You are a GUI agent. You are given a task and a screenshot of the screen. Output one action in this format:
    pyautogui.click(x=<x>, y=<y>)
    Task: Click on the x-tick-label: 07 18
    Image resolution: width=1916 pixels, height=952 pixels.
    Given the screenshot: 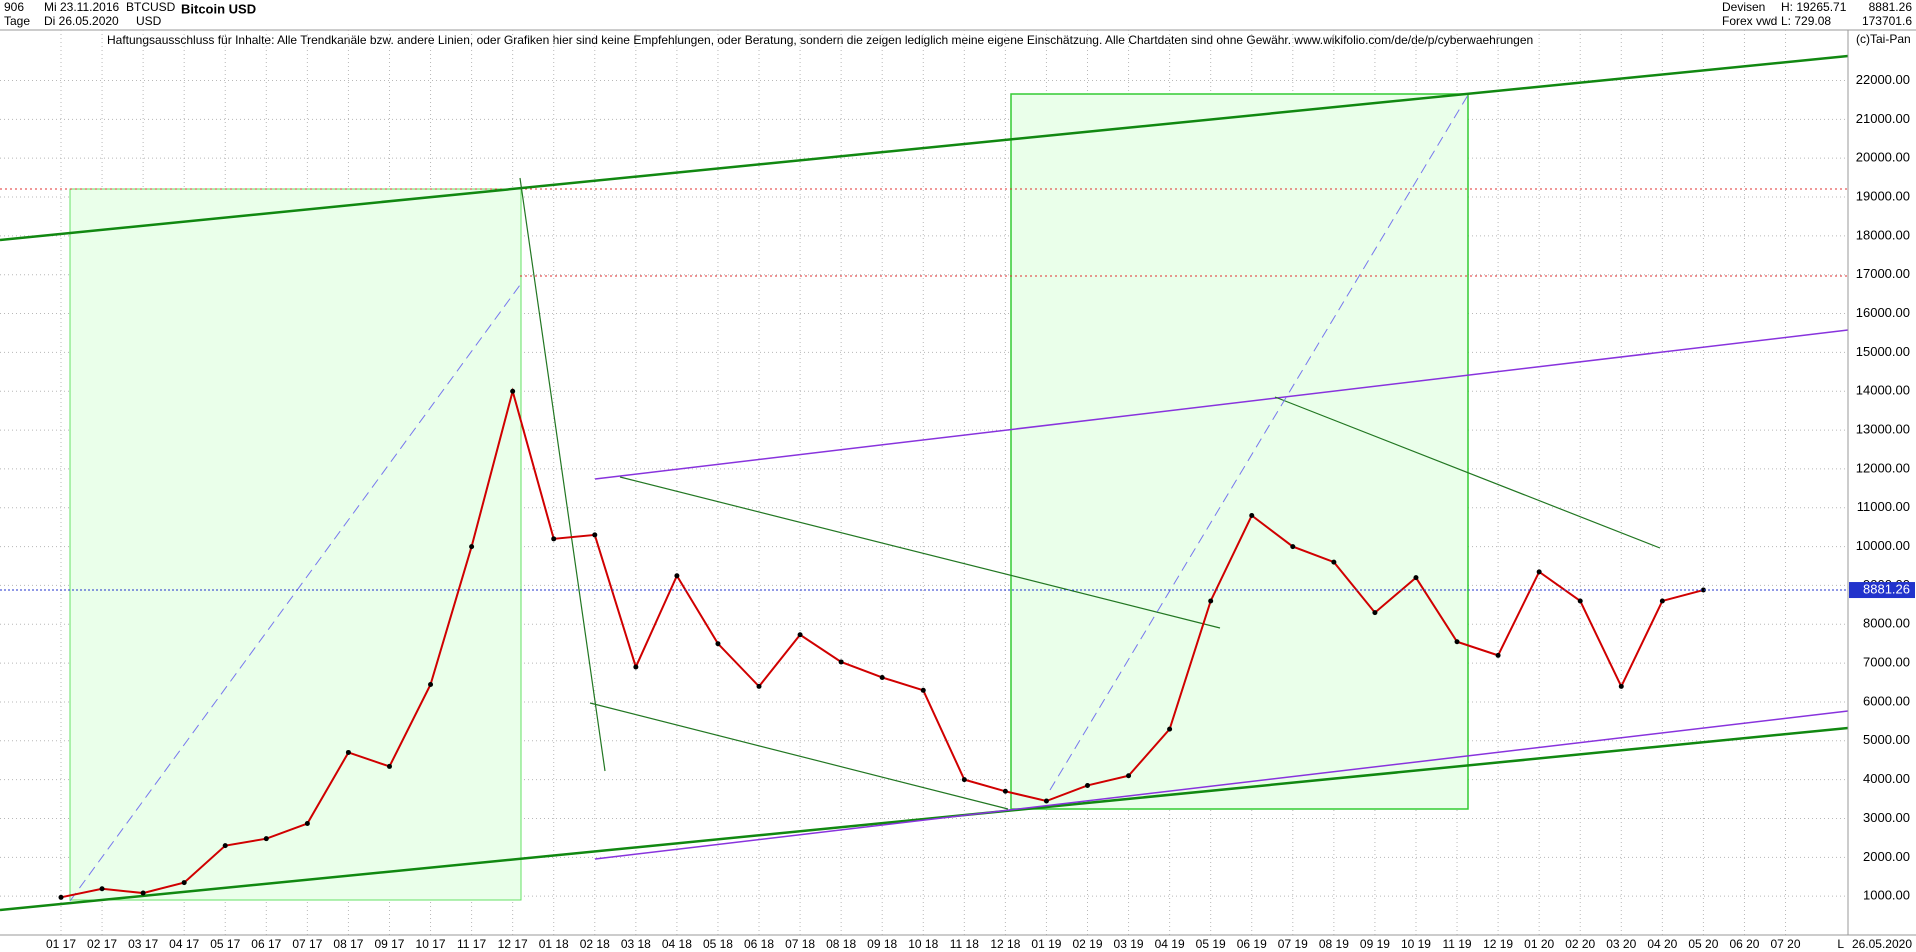 What is the action you would take?
    pyautogui.click(x=800, y=944)
    